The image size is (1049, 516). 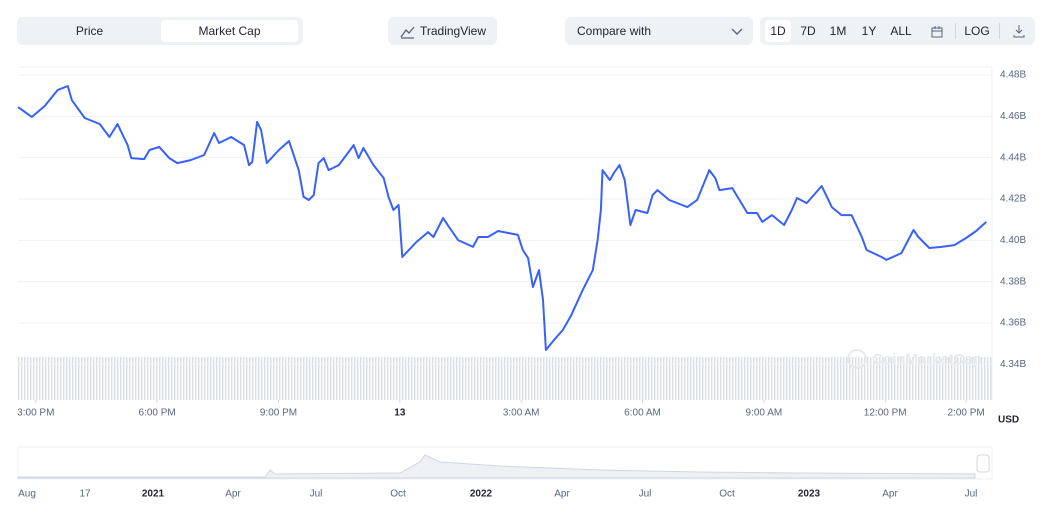 I want to click on log-button: LOG, so click(x=977, y=31).